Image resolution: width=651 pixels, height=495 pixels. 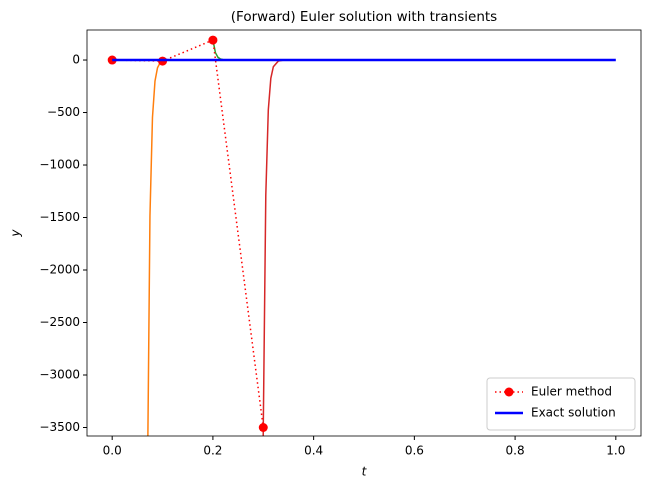 I want to click on x-tick-label: 1.0, so click(x=615, y=451).